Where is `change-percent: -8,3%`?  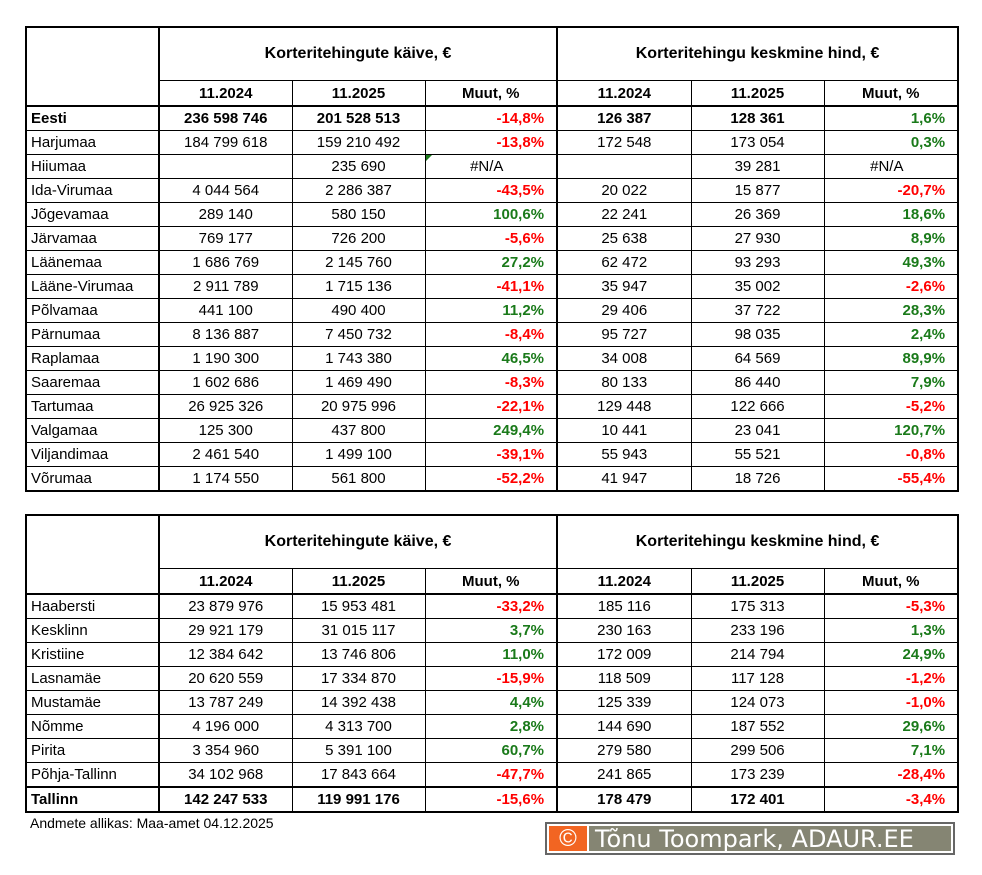 change-percent: -8,3% is located at coordinates (491, 382).